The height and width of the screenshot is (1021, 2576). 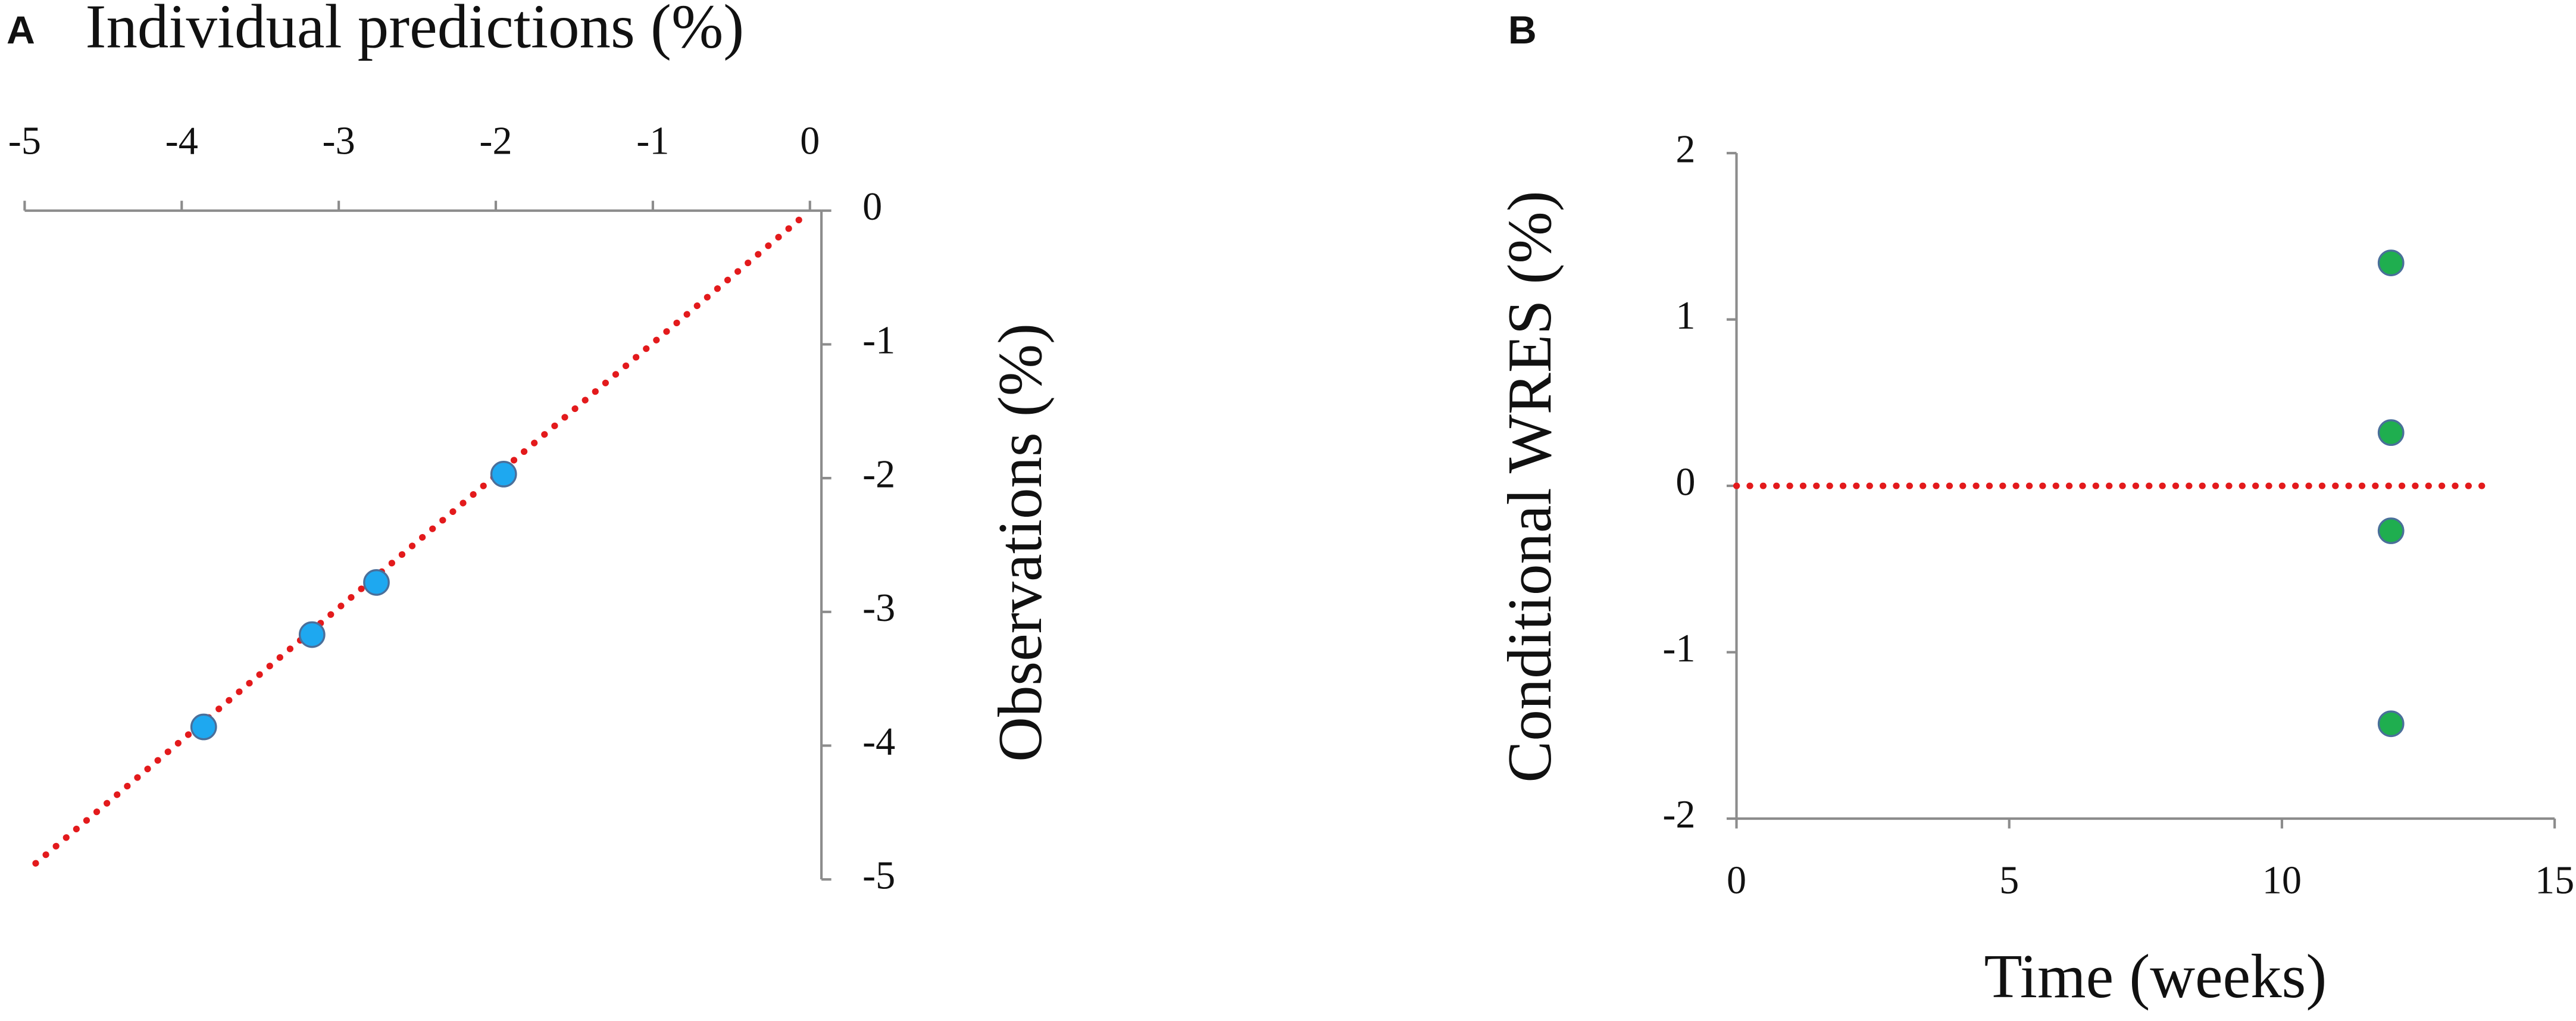 I want to click on x-tick-label: 10, so click(x=2282, y=881).